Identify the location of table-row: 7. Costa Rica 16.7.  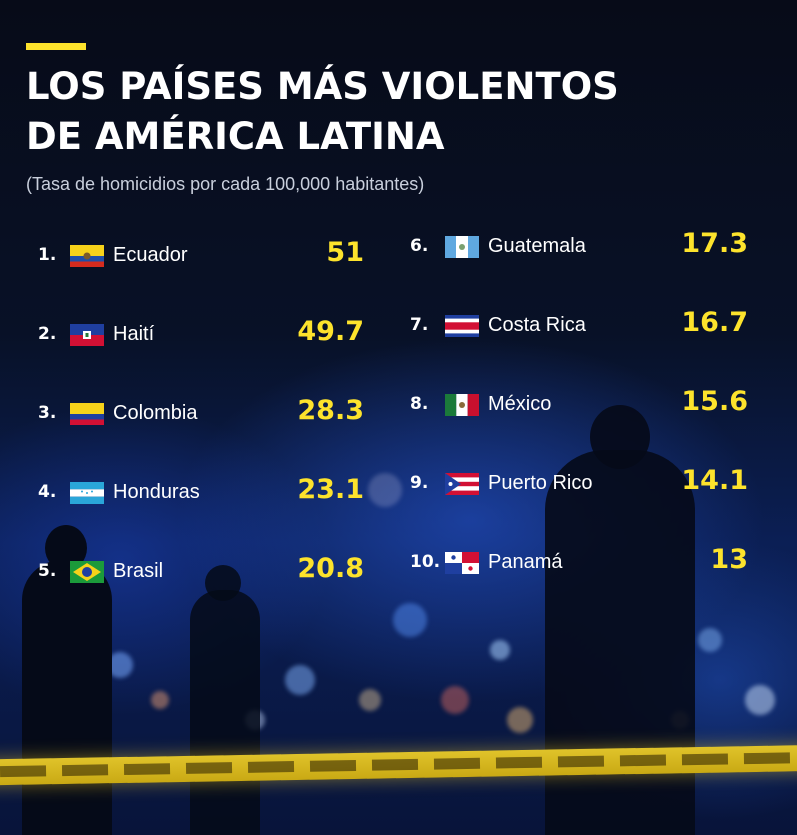
(579, 327).